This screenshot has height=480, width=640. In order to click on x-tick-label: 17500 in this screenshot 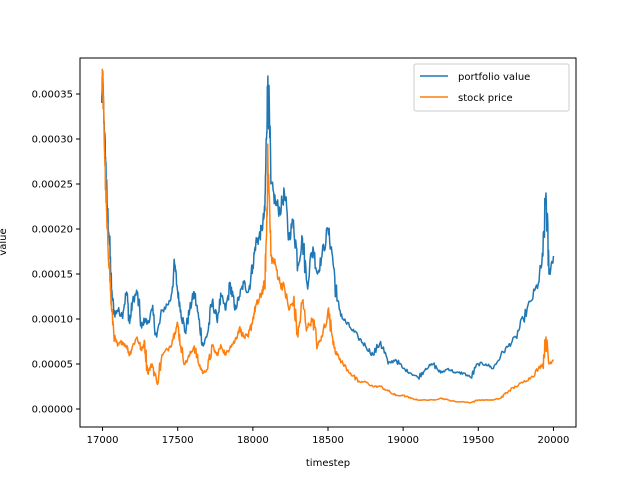, I will do `click(178, 440)`.